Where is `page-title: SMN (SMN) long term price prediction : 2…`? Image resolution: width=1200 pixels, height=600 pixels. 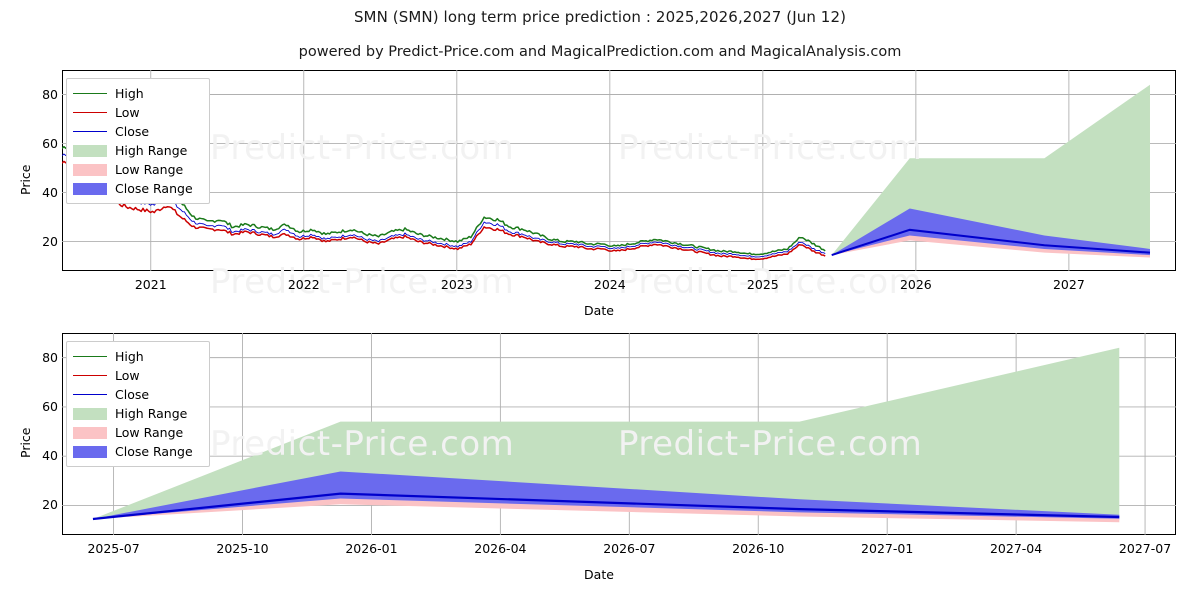
page-title: SMN (SMN) long term price prediction : 2… is located at coordinates (600, 17).